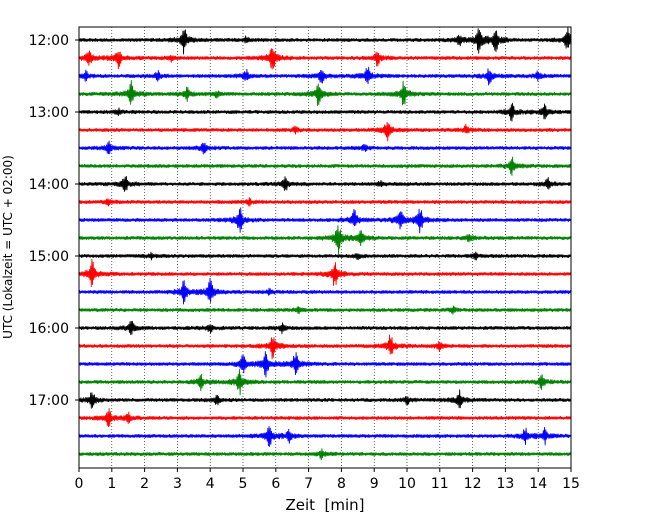  What do you see at coordinates (49, 257) in the screenshot?
I see `y-tick-label: 15:00` at bounding box center [49, 257].